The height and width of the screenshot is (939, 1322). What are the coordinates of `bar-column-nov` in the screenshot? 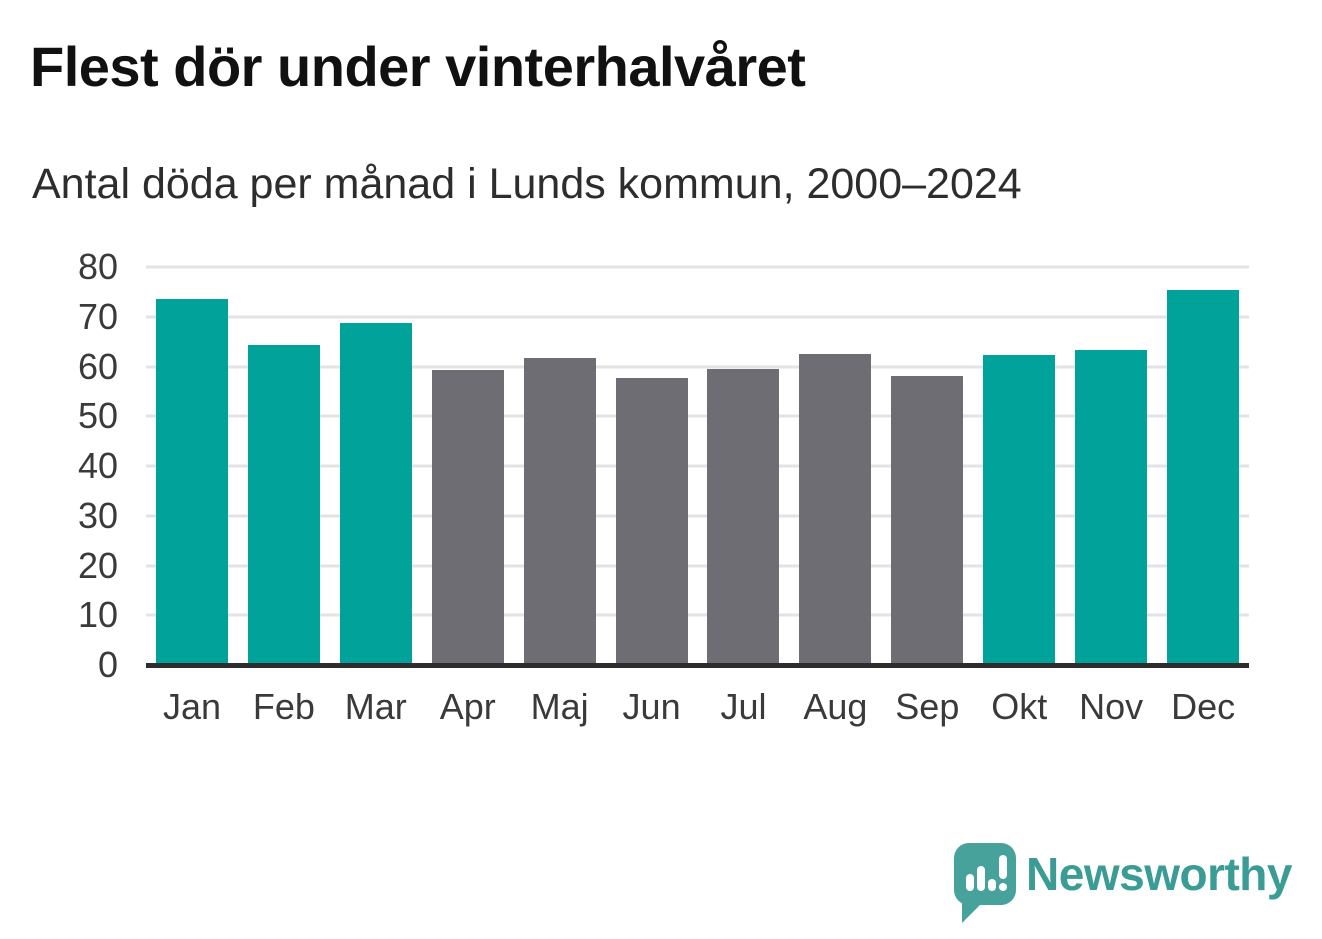 It's located at (1111, 466).